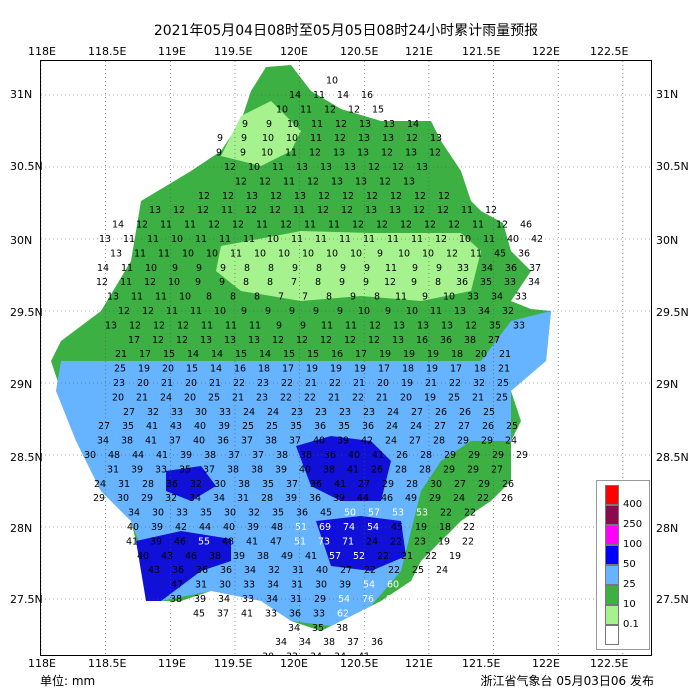 The image size is (692, 692). What do you see at coordinates (378, 109) in the screenshot?
I see `rainfall-value-label: 15` at bounding box center [378, 109].